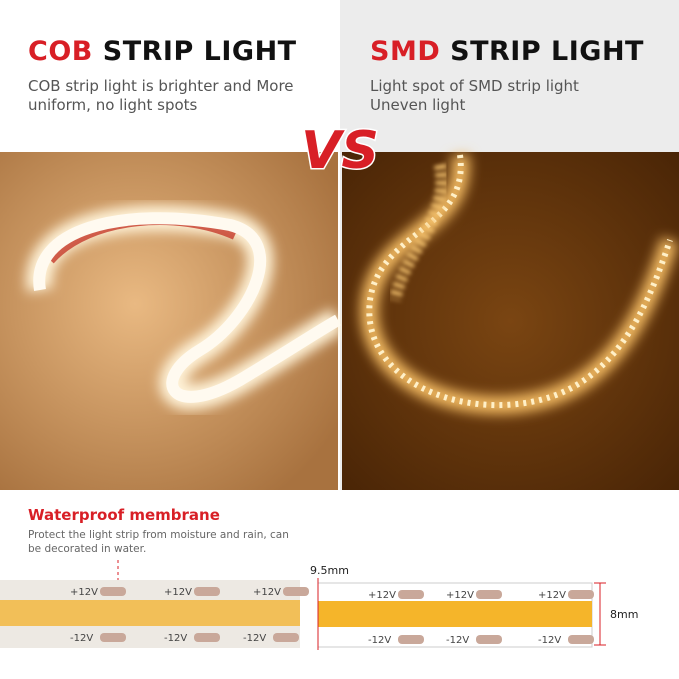 The image size is (679, 679). What do you see at coordinates (474, 86) in the screenshot?
I see `right-subtitle-1: Light spot of SMD strip light` at bounding box center [474, 86].